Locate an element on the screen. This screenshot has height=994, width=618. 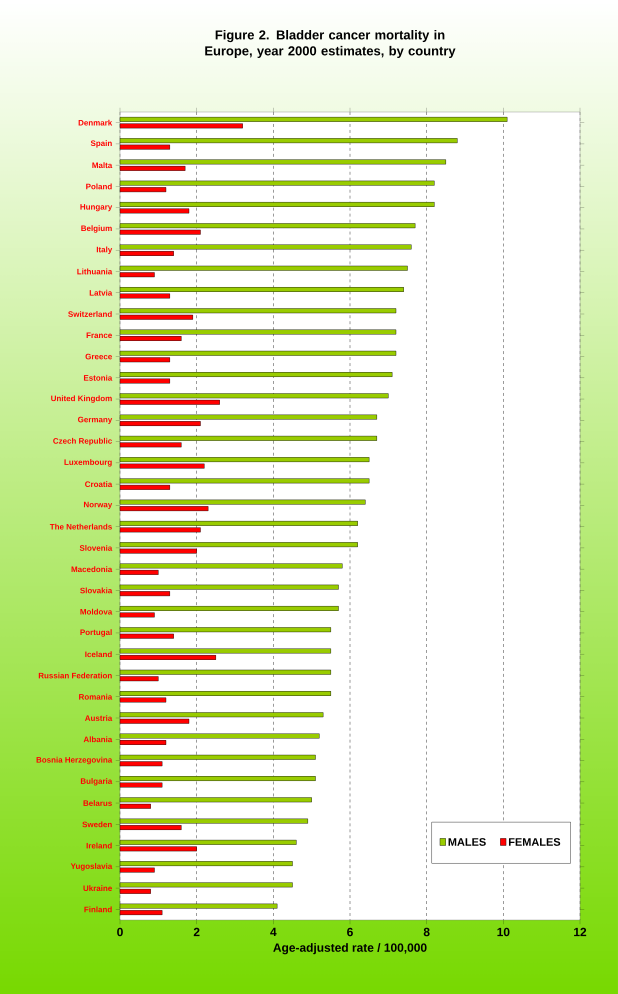
legend-label: FEMALES is located at coordinates (534, 842).